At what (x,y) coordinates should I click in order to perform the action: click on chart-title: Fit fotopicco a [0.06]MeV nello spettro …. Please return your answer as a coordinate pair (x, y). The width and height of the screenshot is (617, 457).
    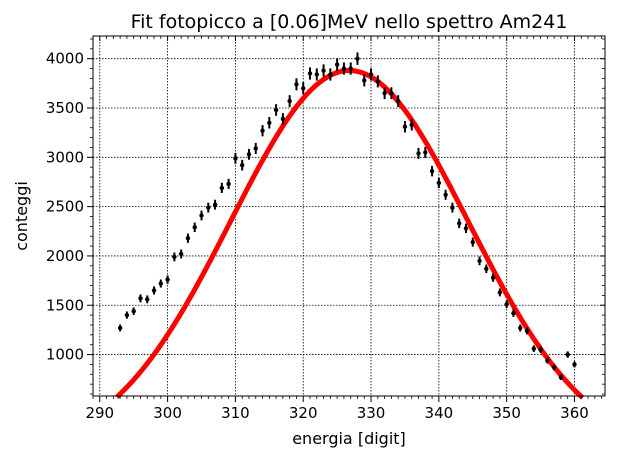
    Looking at the image, I should click on (349, 22).